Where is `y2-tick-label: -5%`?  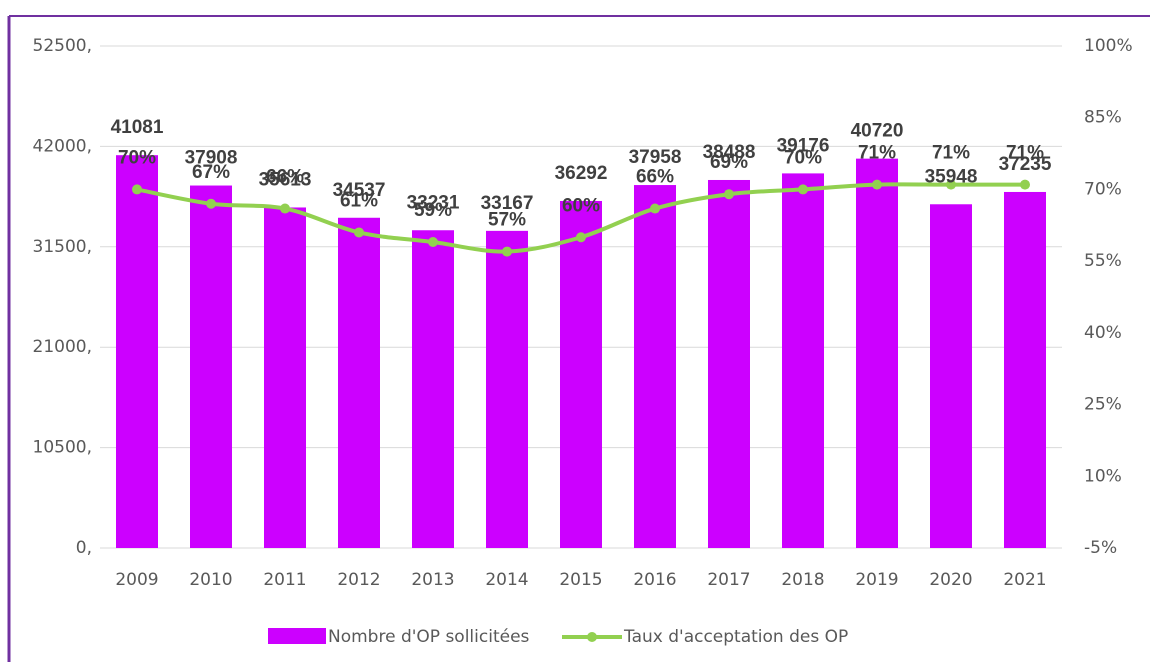
y2-tick-label: -5% is located at coordinates (1100, 548).